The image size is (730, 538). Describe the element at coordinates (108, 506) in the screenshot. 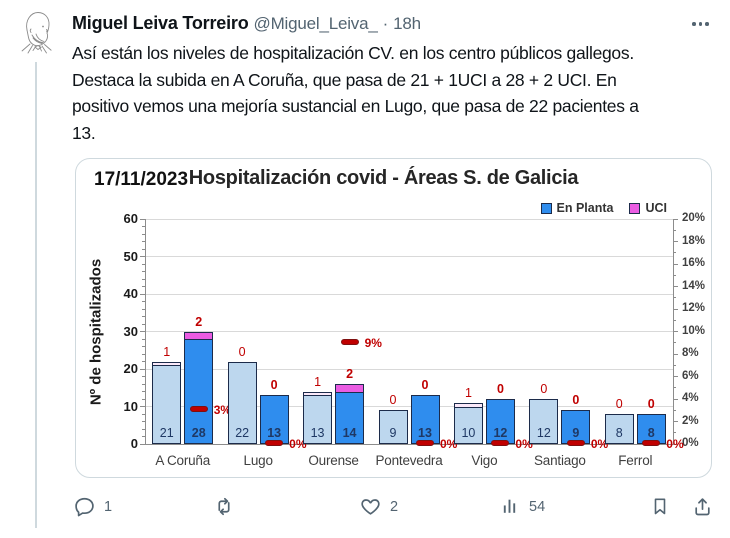

I see `reply-count: 1` at that location.